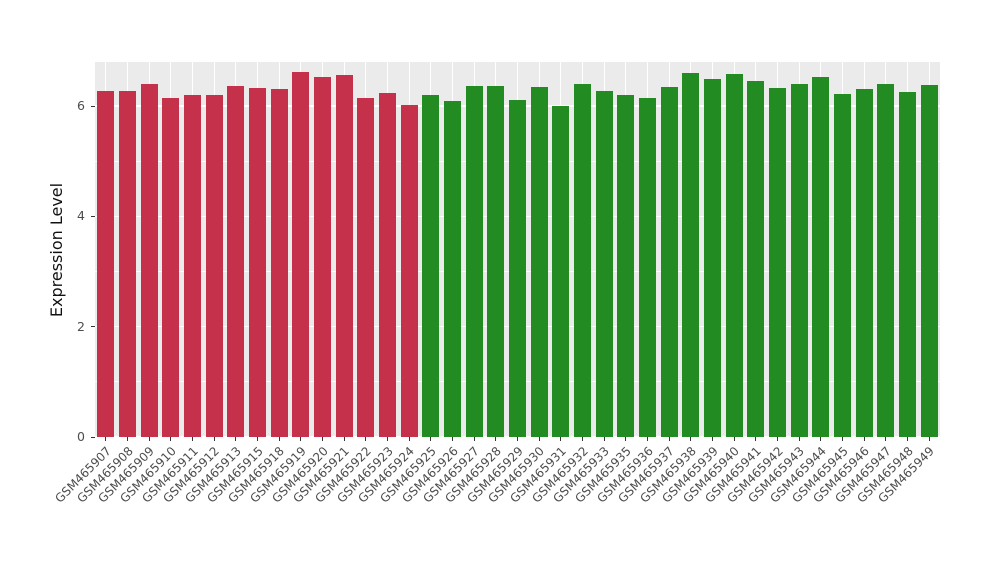 This screenshot has height=580, width=1000. I want to click on y-tick-label: 6, so click(81, 106).